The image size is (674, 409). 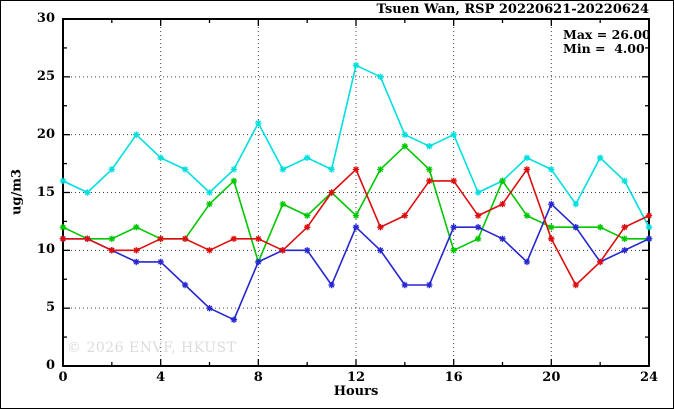 I want to click on x-tick-label: 16, so click(x=453, y=377).